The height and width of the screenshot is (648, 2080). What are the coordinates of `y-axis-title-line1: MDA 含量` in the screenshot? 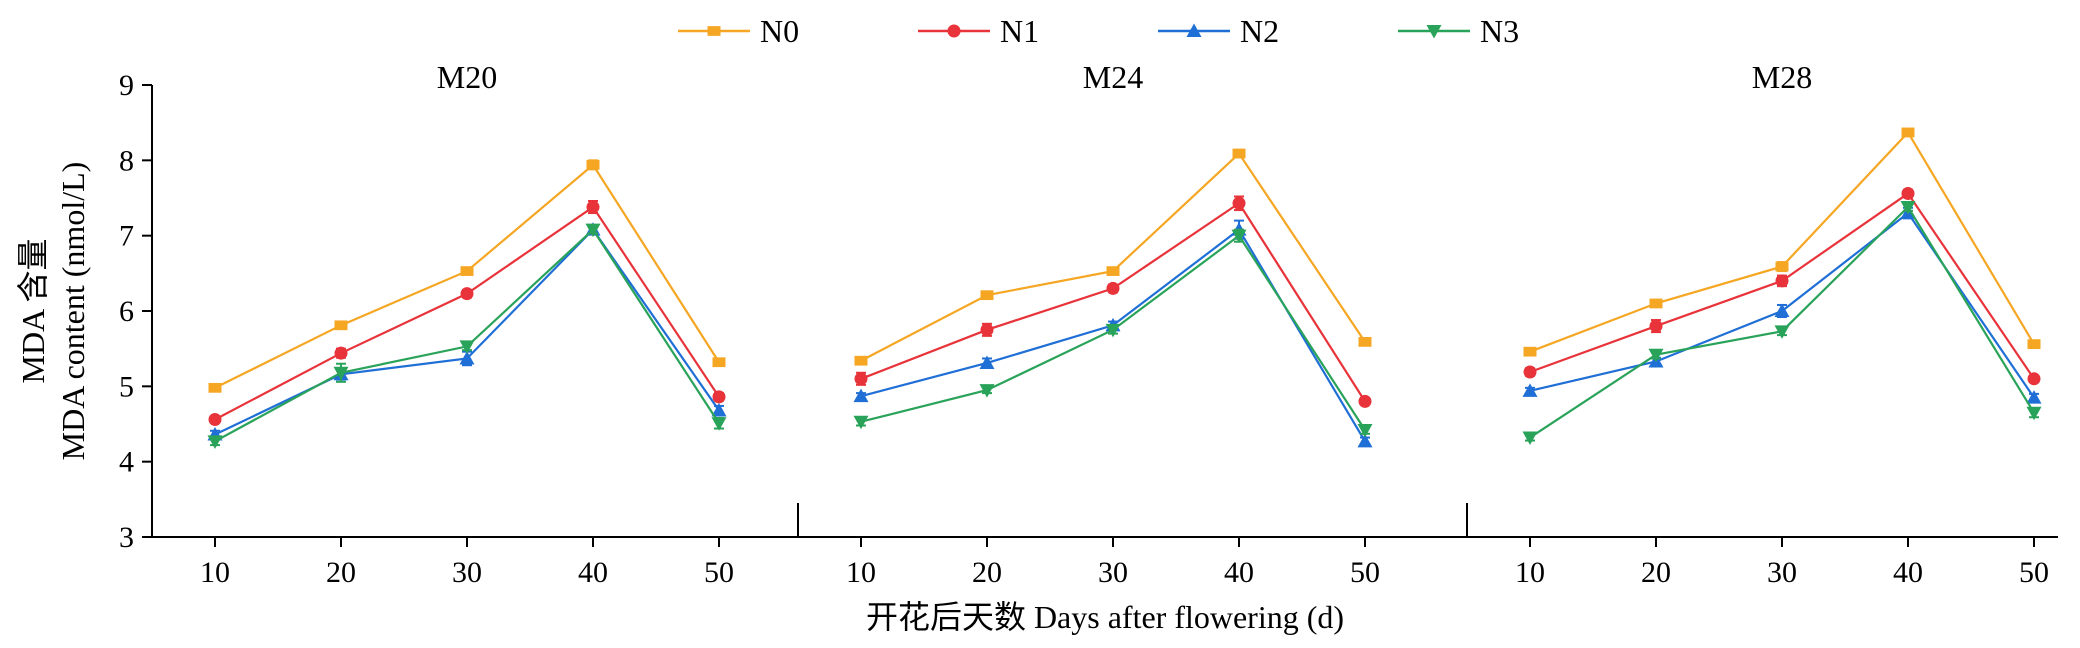 It's located at (33, 311).